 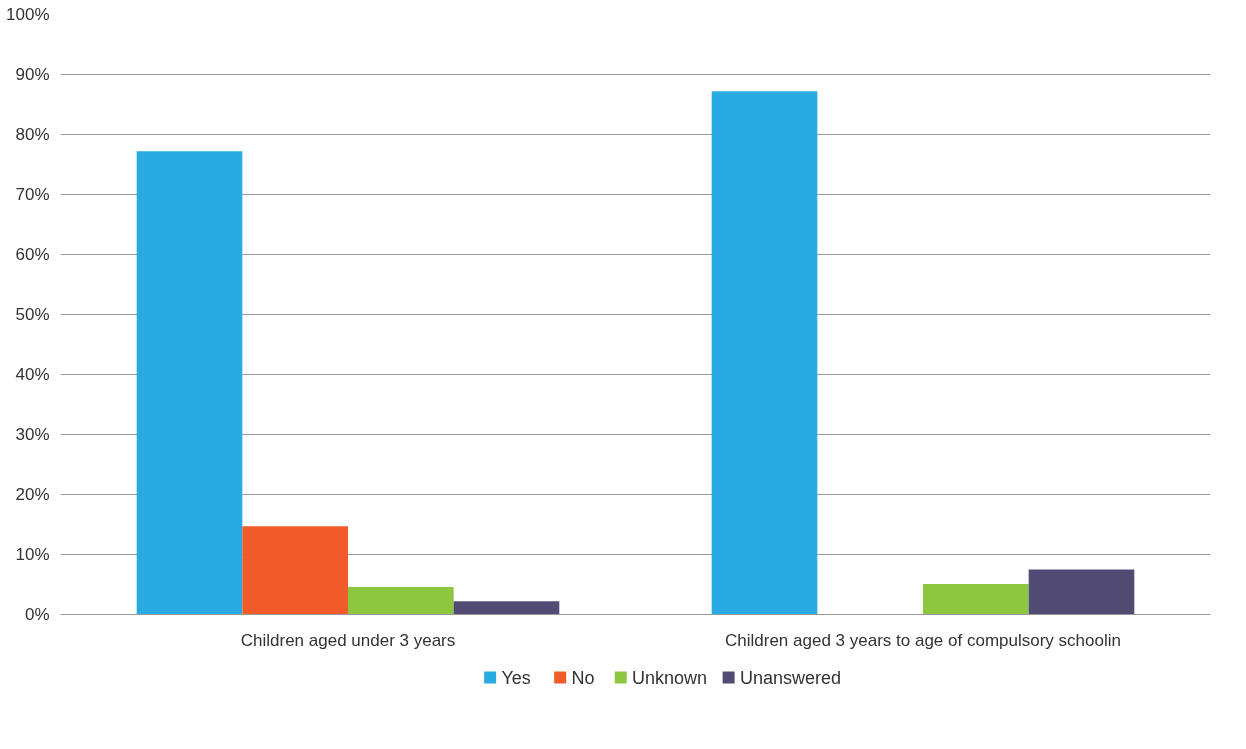 What do you see at coordinates (32, 554) in the screenshot?
I see `y-tick-label: 10%` at bounding box center [32, 554].